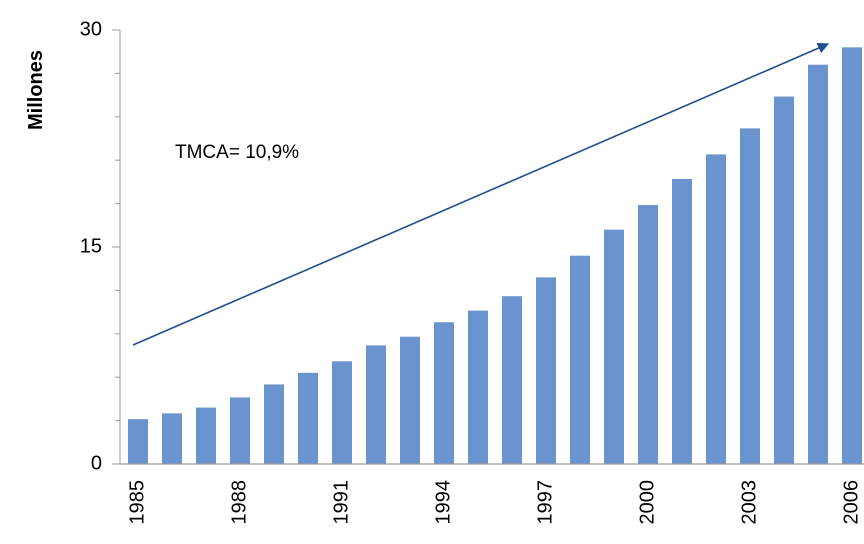 Image resolution: width=864 pixels, height=544 pixels. I want to click on x-tick-label: 1994, so click(443, 502).